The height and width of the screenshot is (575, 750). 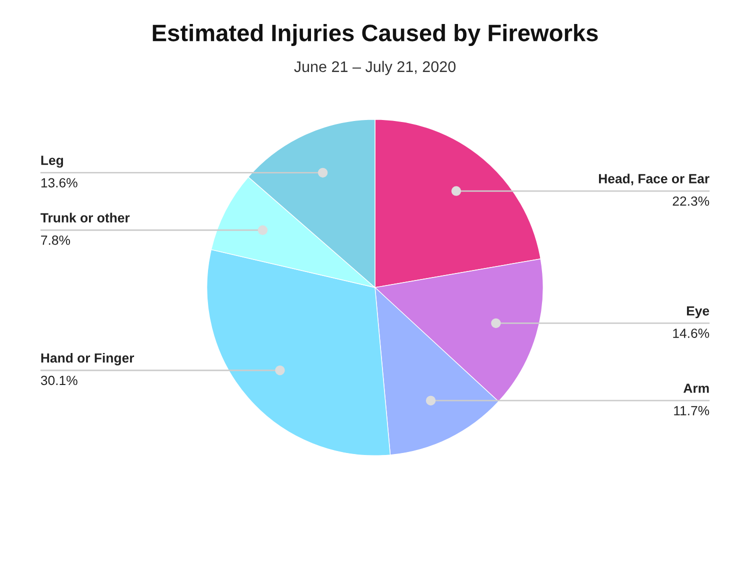 I want to click on chart-subtitle: June 21 – July 21, 2020, so click(x=375, y=68).